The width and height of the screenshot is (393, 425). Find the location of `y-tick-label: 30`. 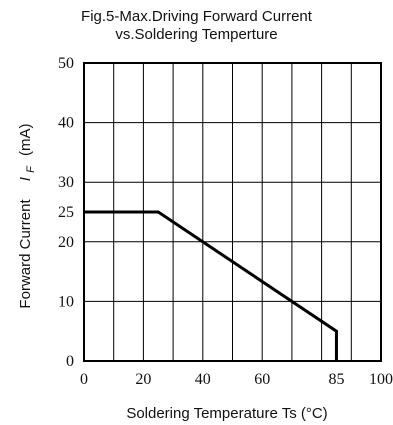

y-tick-label: 30 is located at coordinates (66, 182).